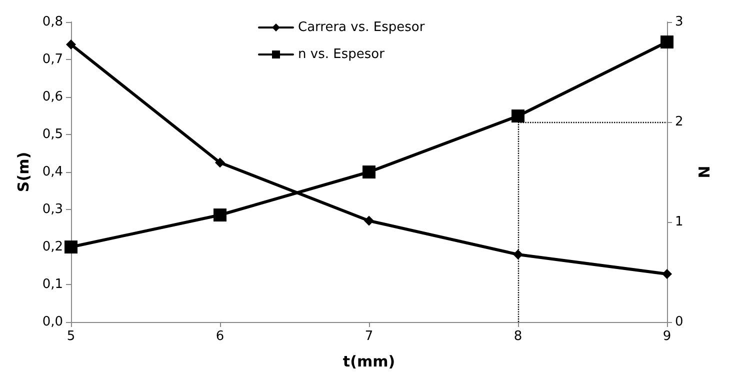 The image size is (745, 392). I want to click on y2-axis-title: N, so click(705, 172).